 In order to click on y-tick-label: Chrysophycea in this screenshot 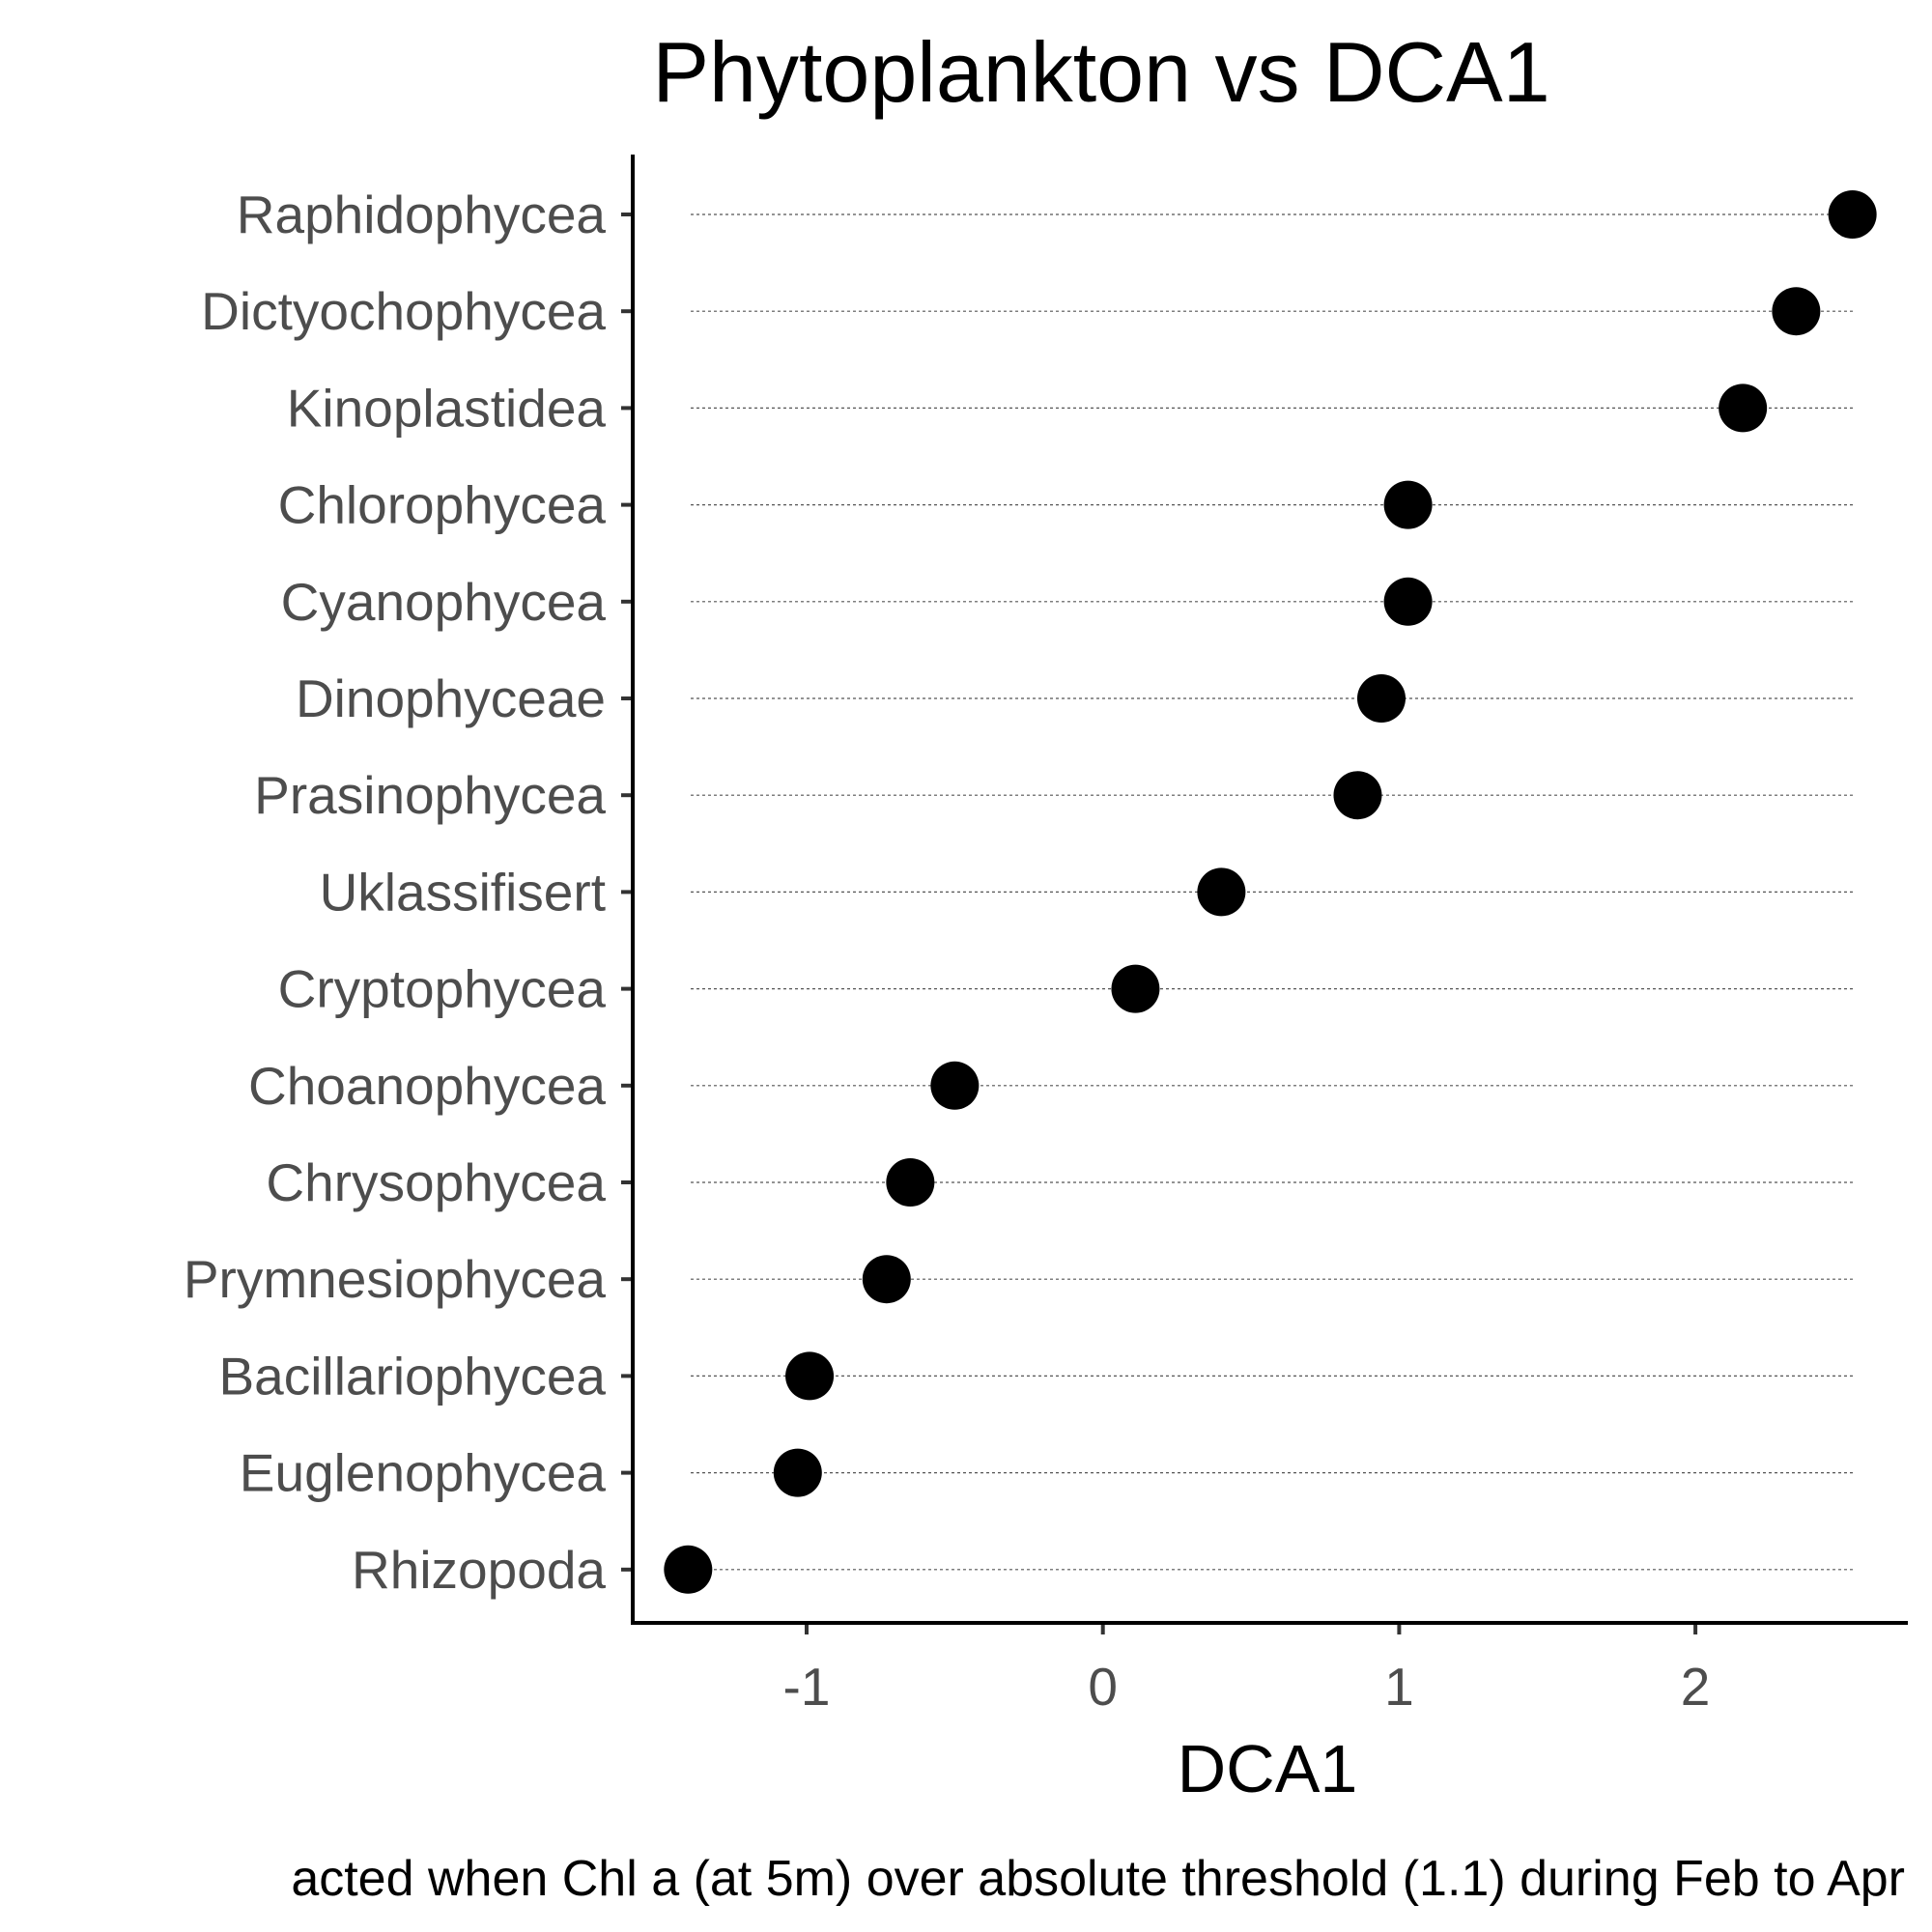, I will do `click(436, 1182)`.